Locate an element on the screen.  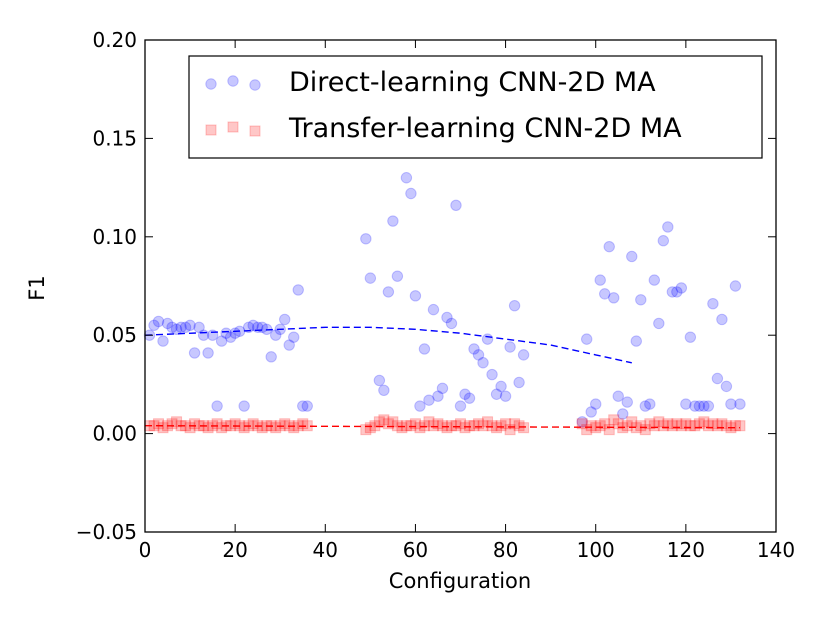
trend-line is located at coordinates (442, 427).